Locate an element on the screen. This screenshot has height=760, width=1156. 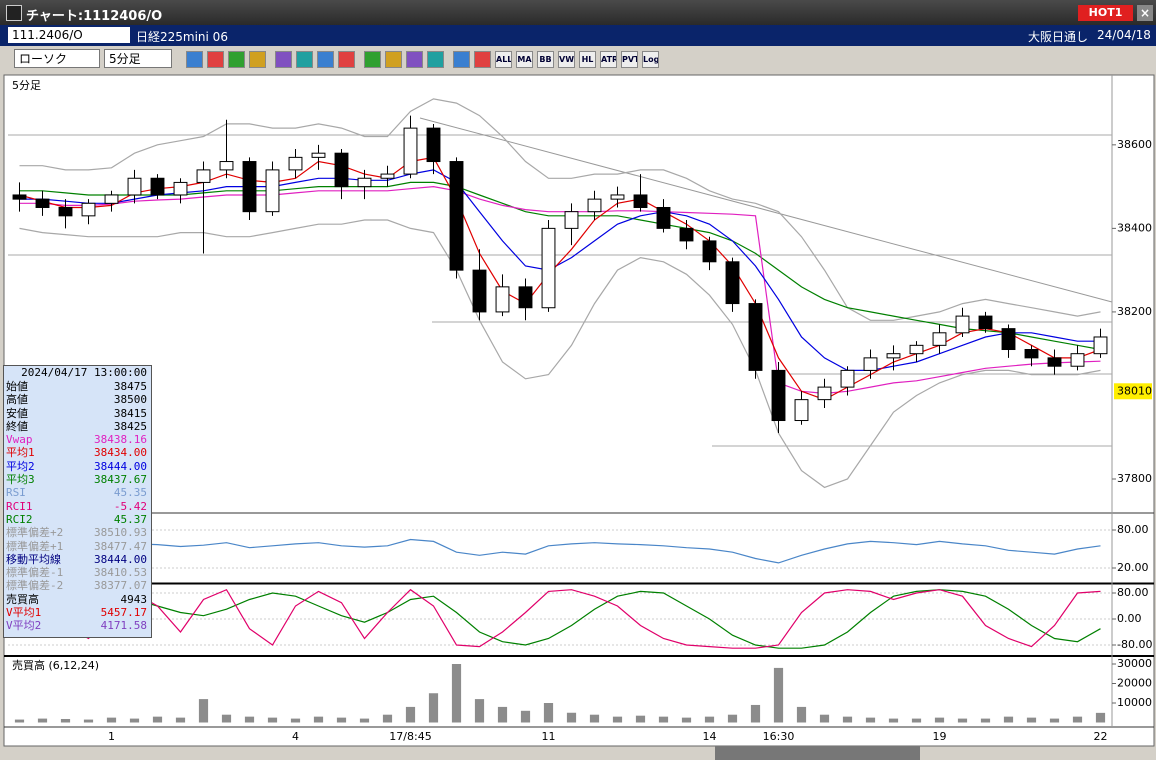
tool-button: HL is located at coordinates (587, 59).